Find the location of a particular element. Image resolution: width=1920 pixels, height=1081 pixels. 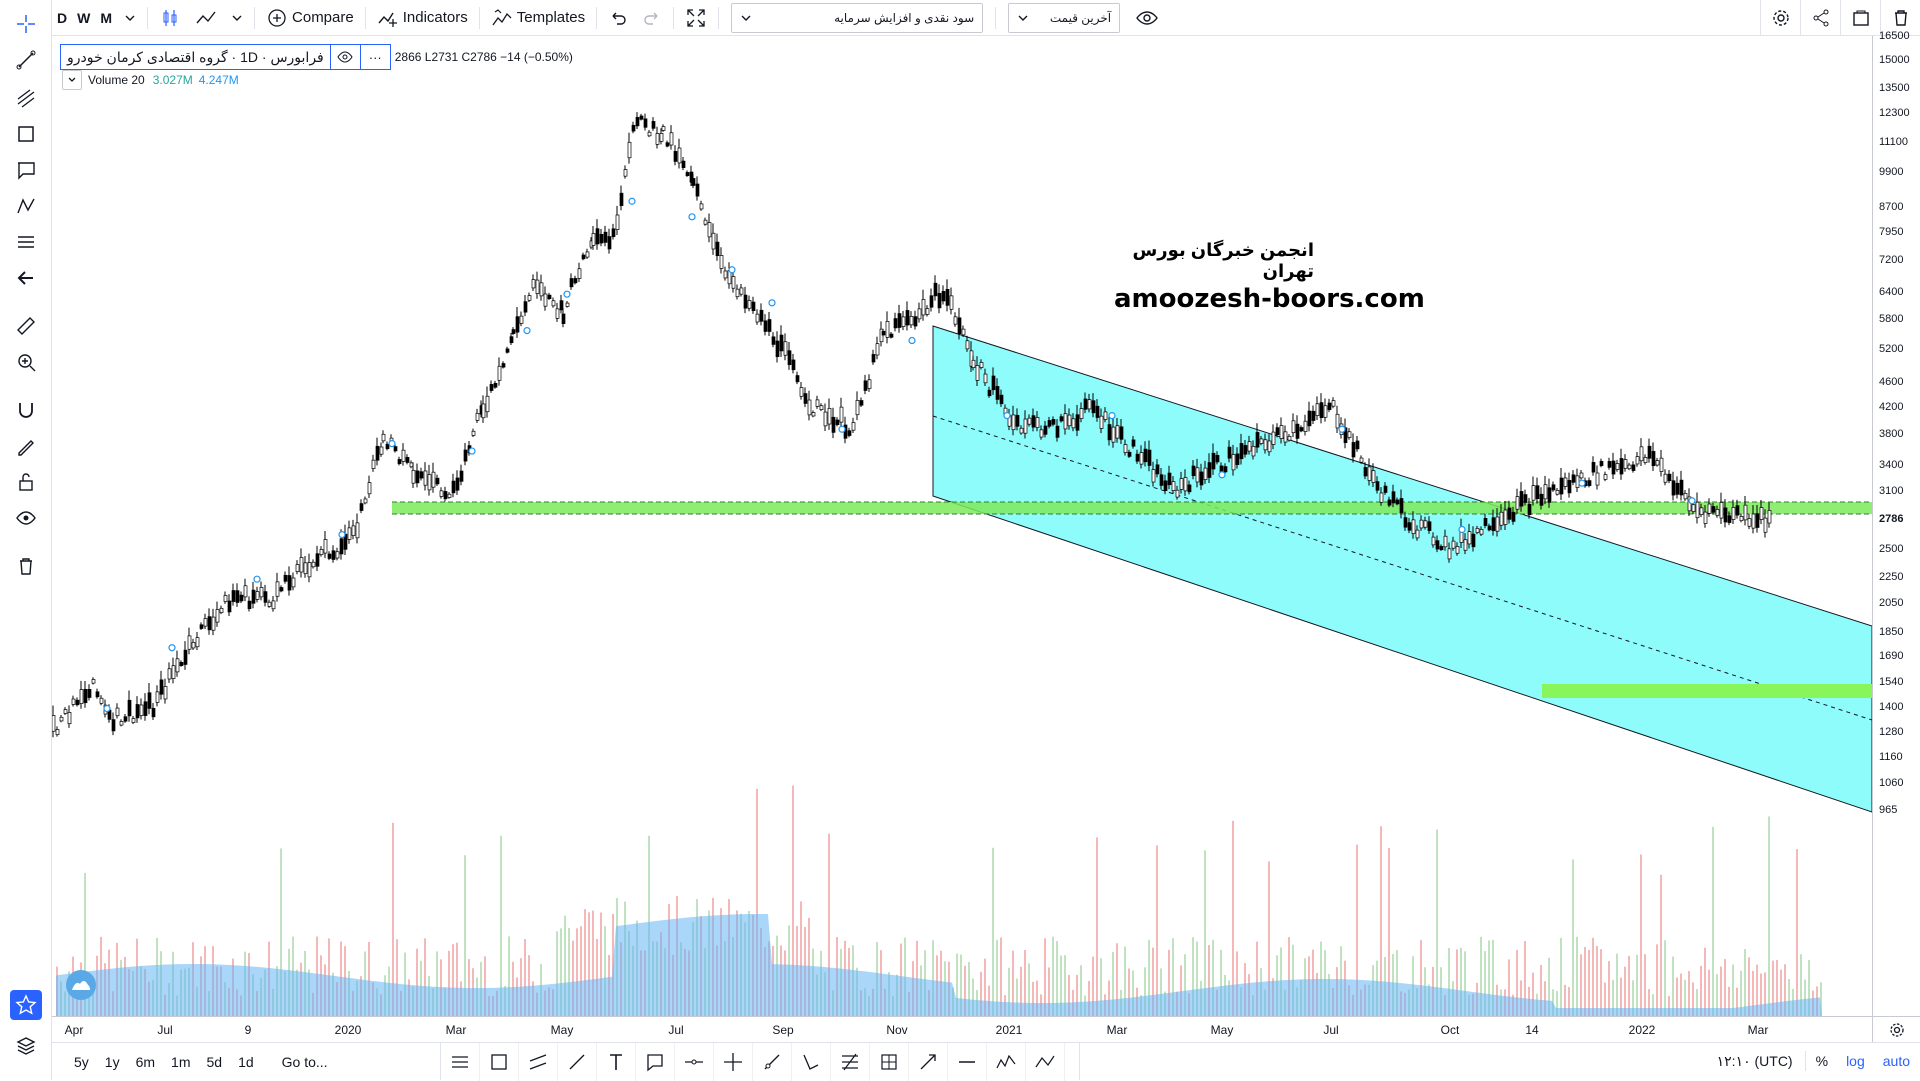

fib-tool-icon is located at coordinates (850, 1061).